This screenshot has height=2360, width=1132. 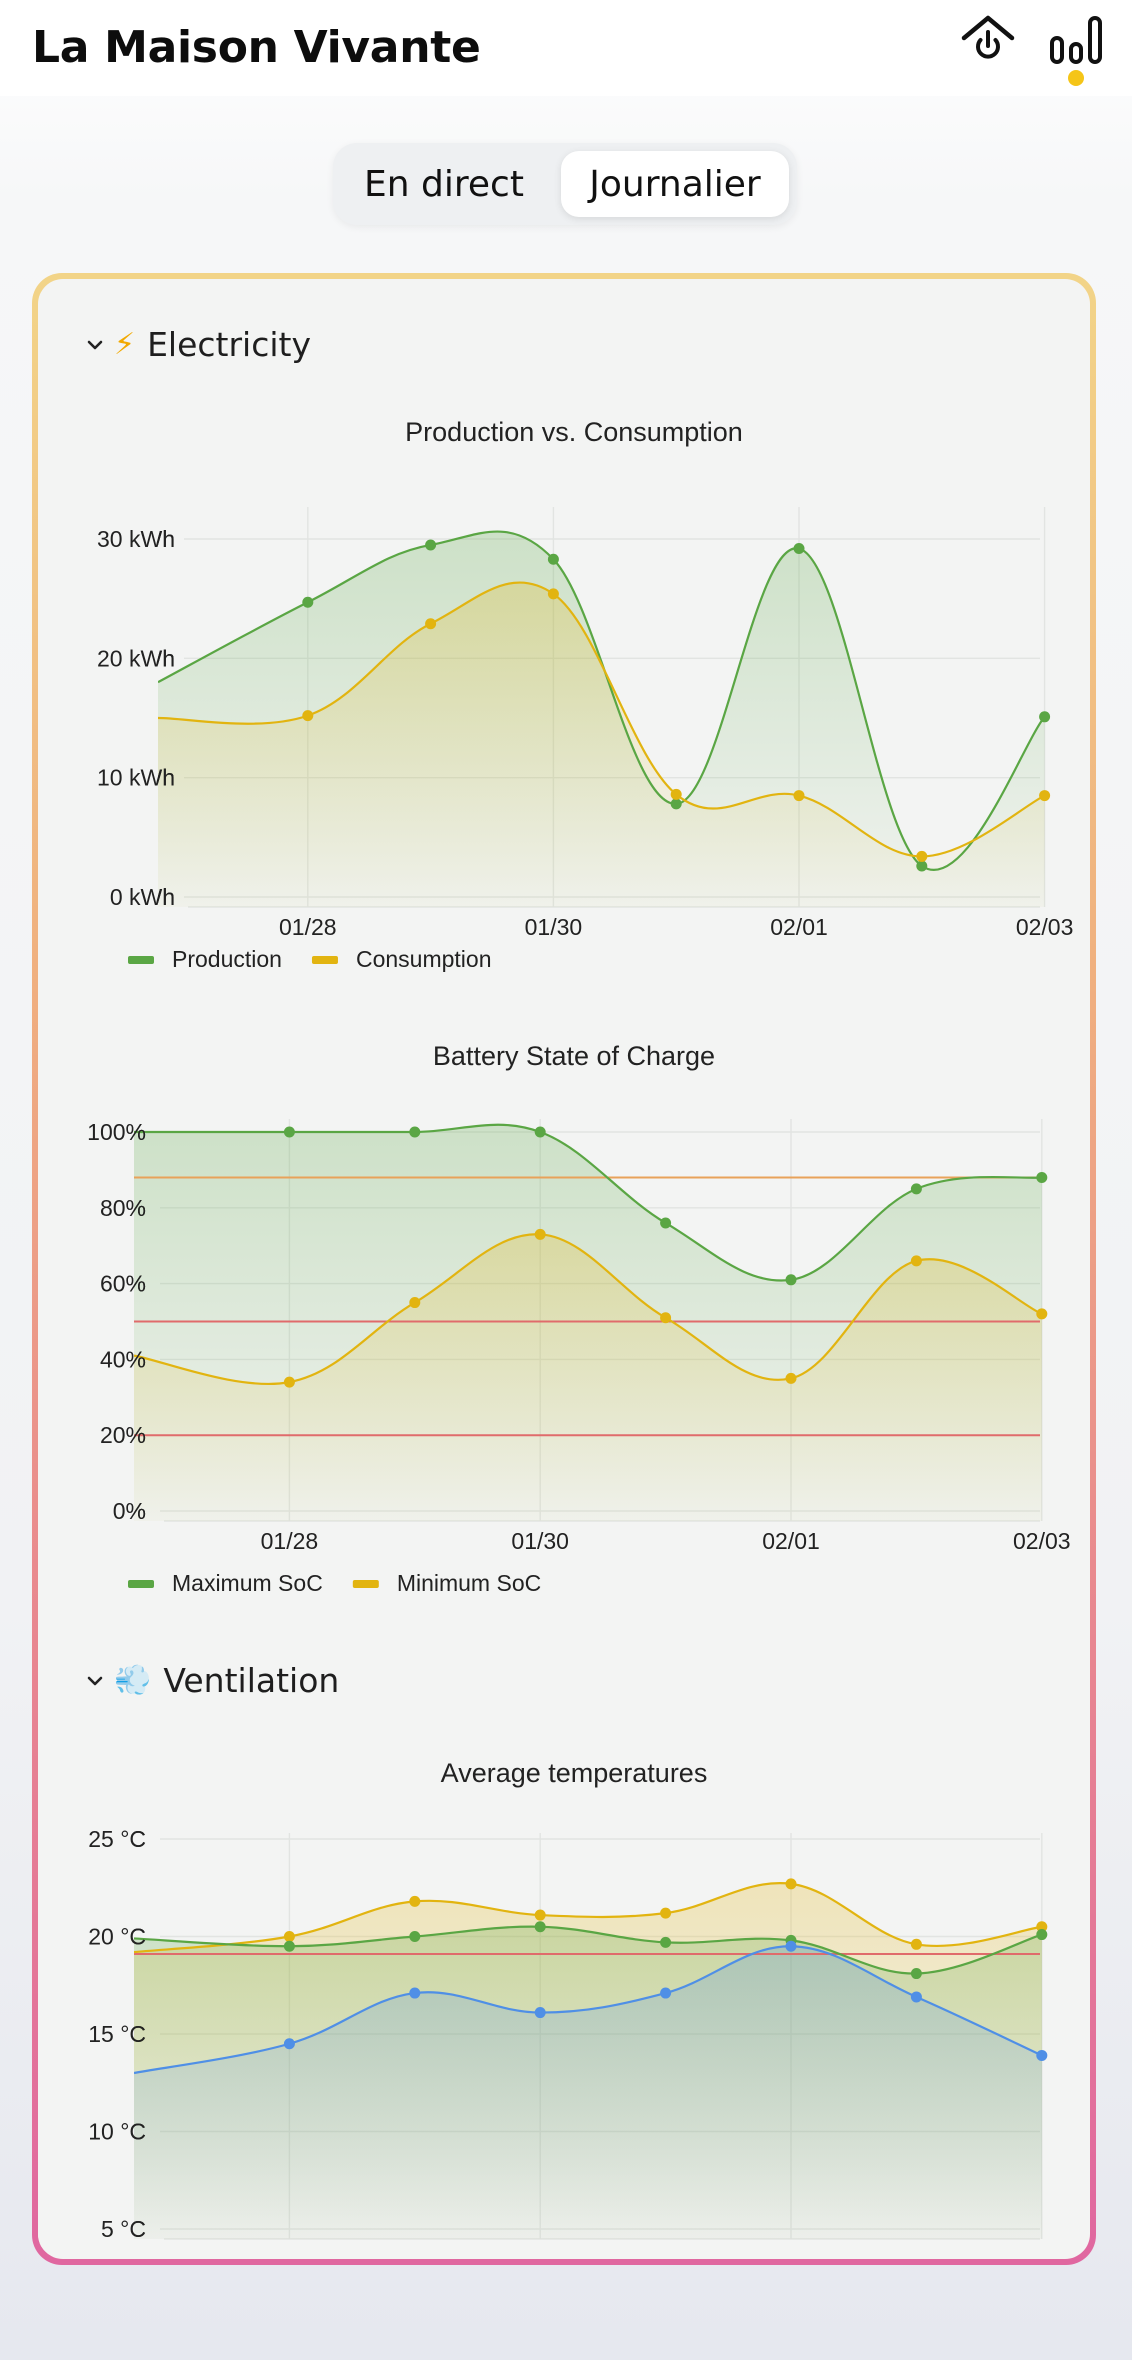 I want to click on section-ventilation-header: 💨 Ventilation, so click(x=212, y=1680).